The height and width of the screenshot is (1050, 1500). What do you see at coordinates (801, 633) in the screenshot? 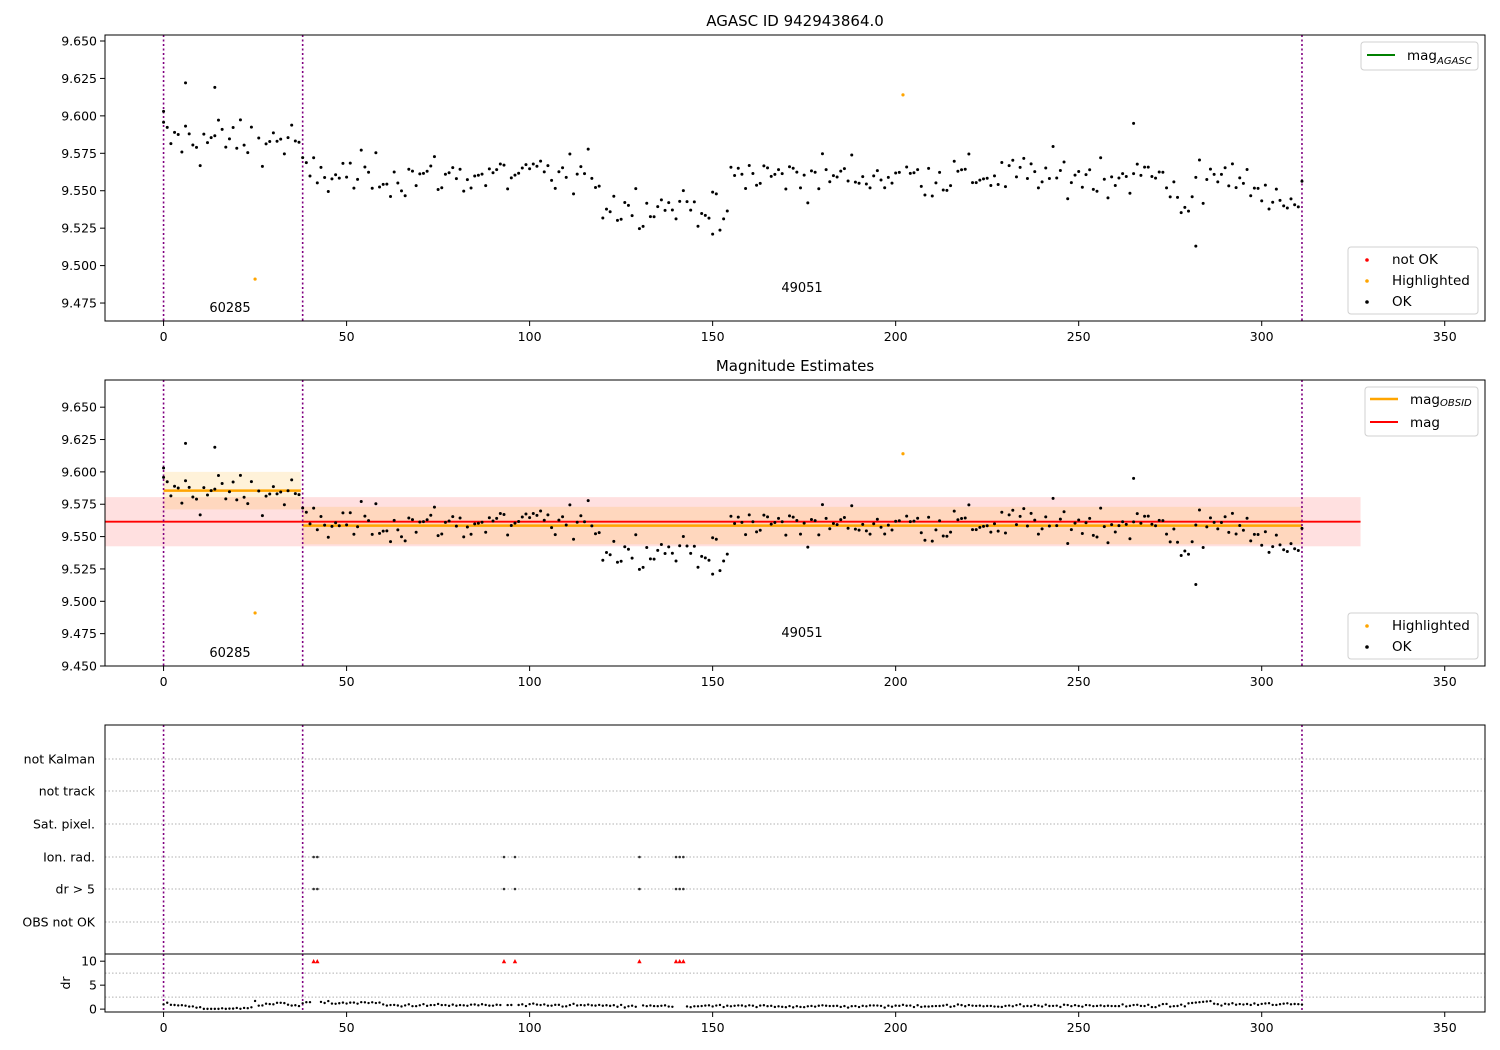
I see `panel-2-obsid-label-2: 49051` at bounding box center [801, 633].